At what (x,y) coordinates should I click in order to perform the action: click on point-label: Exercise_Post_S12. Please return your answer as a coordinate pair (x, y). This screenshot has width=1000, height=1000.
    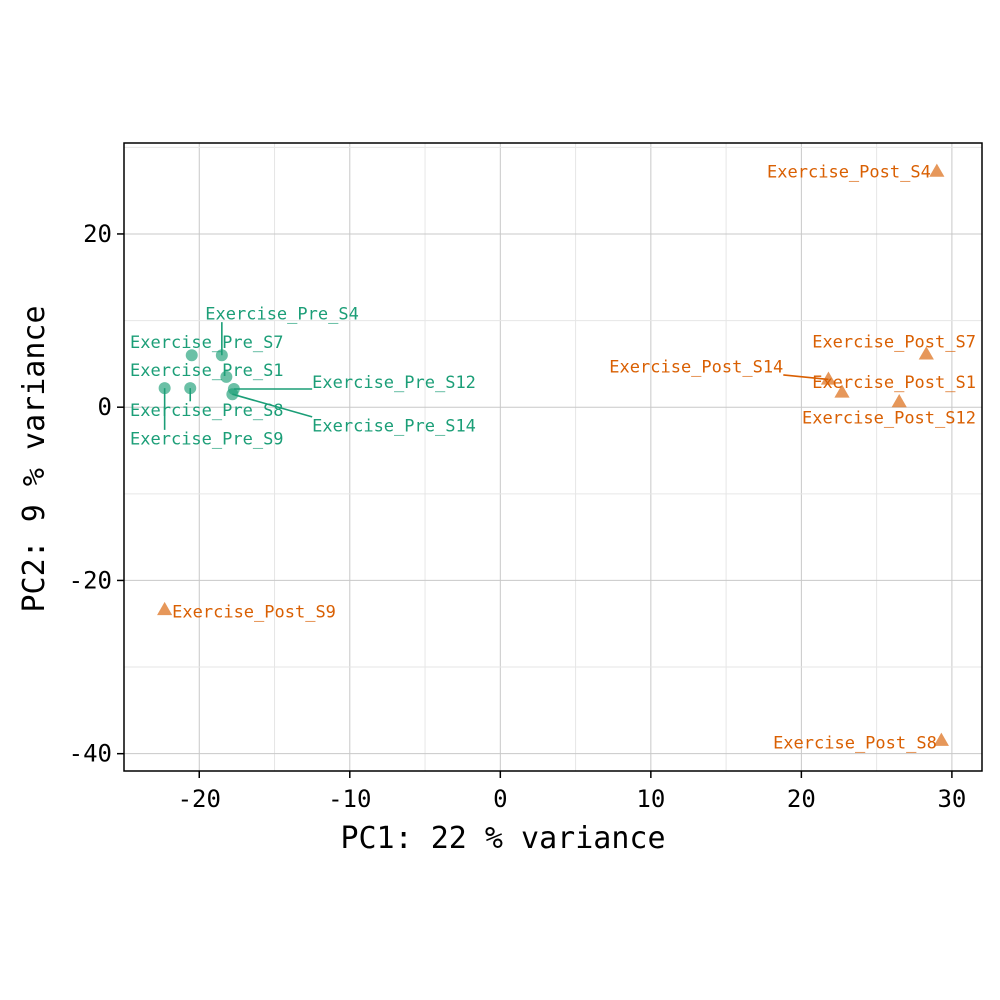
    Looking at the image, I should click on (889, 419).